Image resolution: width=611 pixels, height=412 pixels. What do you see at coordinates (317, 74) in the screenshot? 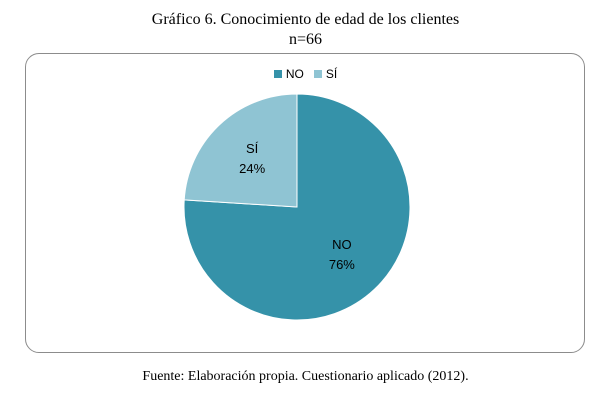
I see `legend-swatch-si` at bounding box center [317, 74].